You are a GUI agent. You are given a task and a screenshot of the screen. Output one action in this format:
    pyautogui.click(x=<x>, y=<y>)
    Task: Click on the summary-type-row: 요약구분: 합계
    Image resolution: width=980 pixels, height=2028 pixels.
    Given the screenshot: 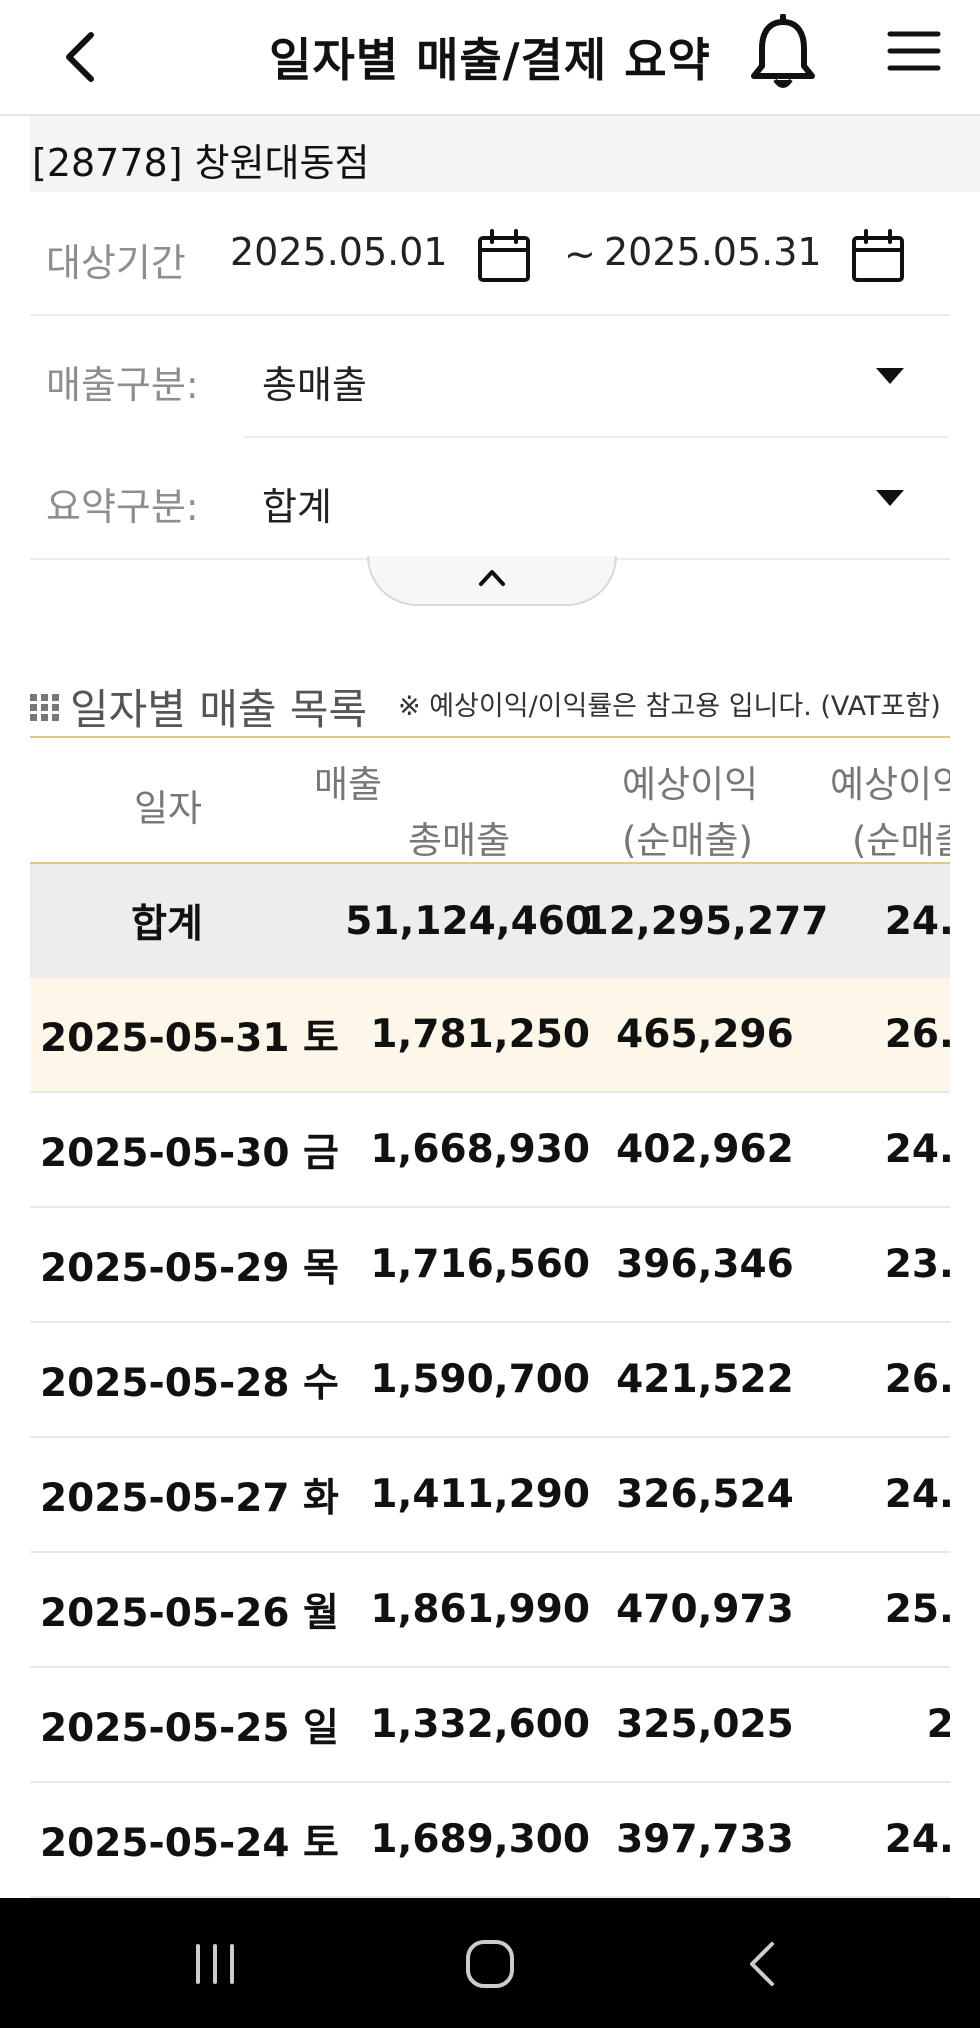 What is the action you would take?
    pyautogui.click(x=490, y=499)
    